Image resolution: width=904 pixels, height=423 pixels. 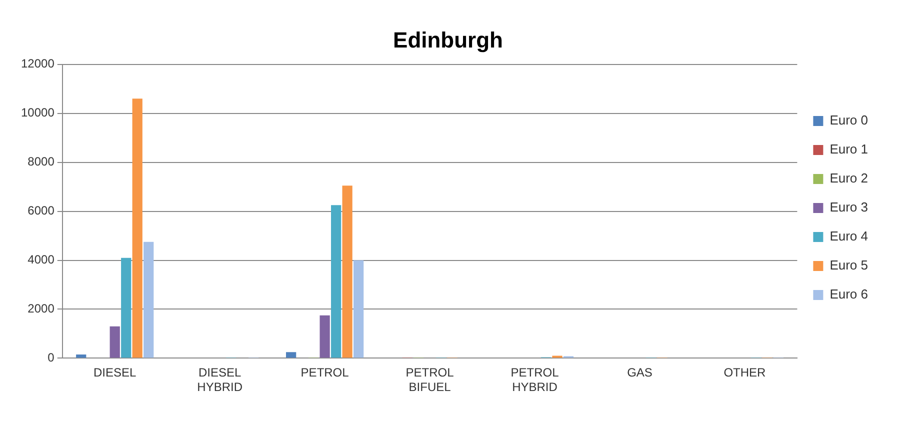 I want to click on y-tick-label: 12000, so click(x=37, y=63).